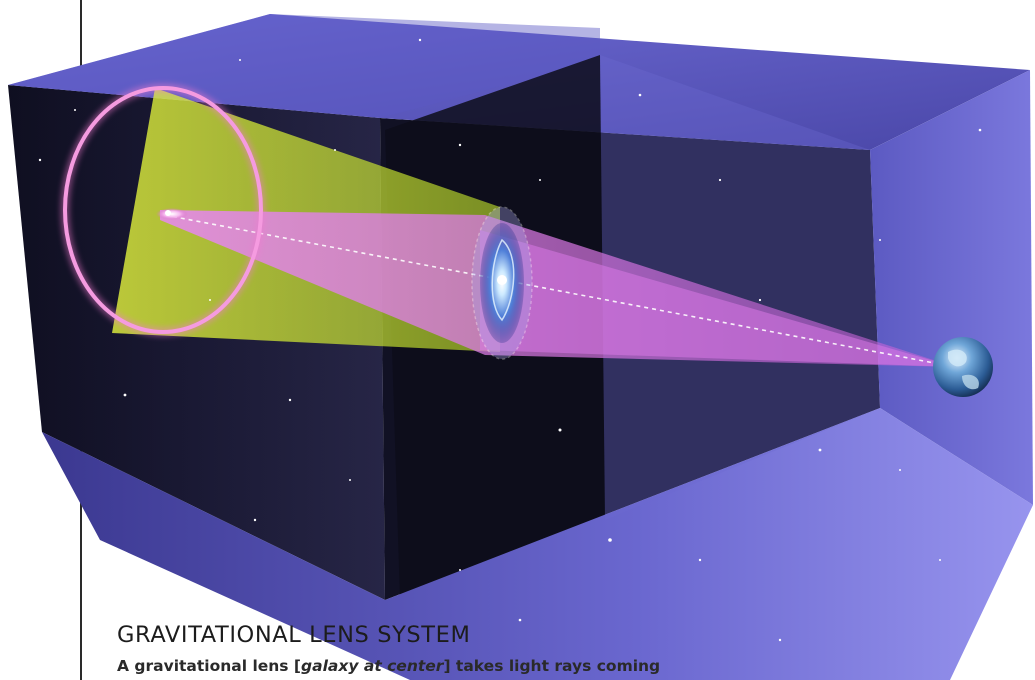 Image resolution: width=1035 pixels, height=680 pixels. Describe the element at coordinates (172, 214) in the screenshot. I see `quasar-source-icon` at that location.